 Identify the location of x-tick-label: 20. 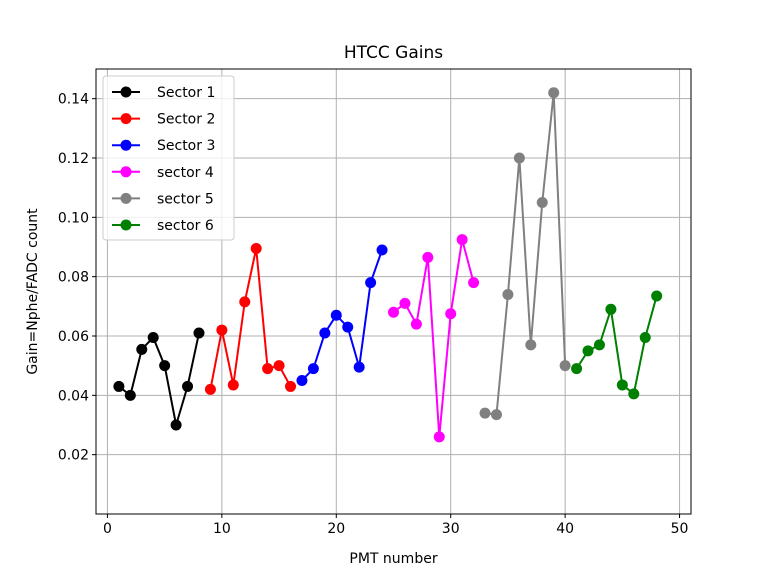
(336, 529).